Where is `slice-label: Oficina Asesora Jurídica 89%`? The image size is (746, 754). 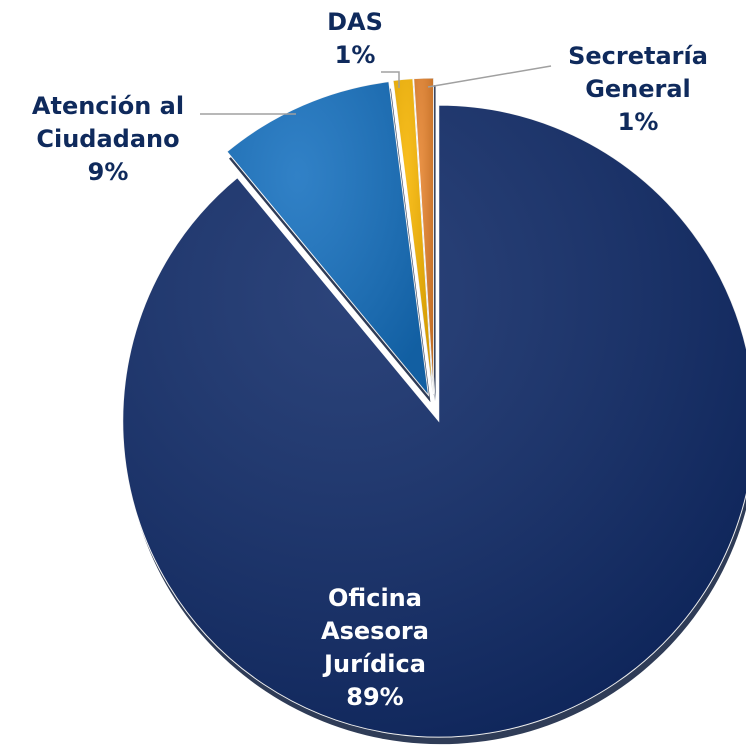
slice-label: Oficina Asesora Jurídica 89% is located at coordinates (375, 648).